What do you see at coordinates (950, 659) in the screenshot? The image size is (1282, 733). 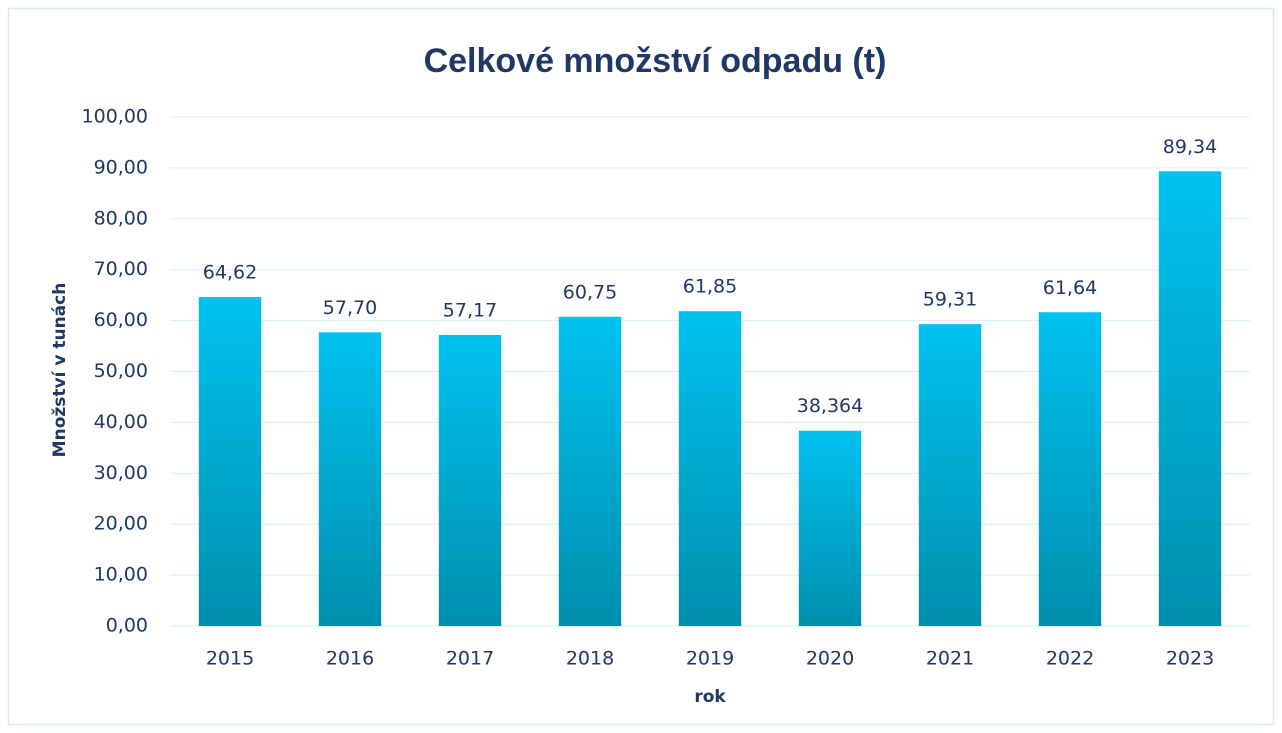 I see `x-tick-label: 2021` at bounding box center [950, 659].